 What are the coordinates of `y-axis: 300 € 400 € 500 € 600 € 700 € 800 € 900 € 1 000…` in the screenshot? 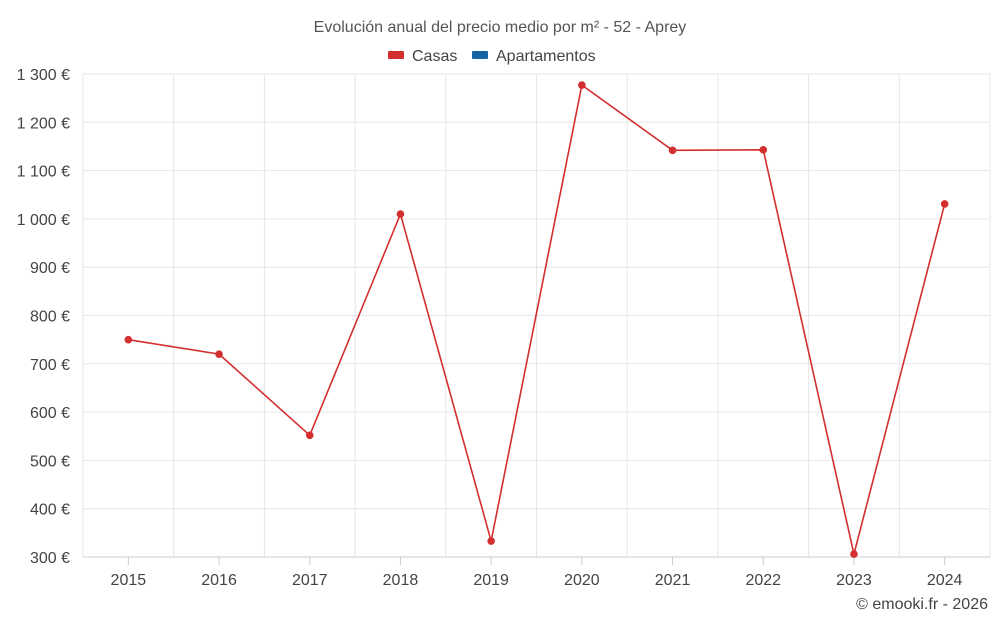 It's located at (43, 317).